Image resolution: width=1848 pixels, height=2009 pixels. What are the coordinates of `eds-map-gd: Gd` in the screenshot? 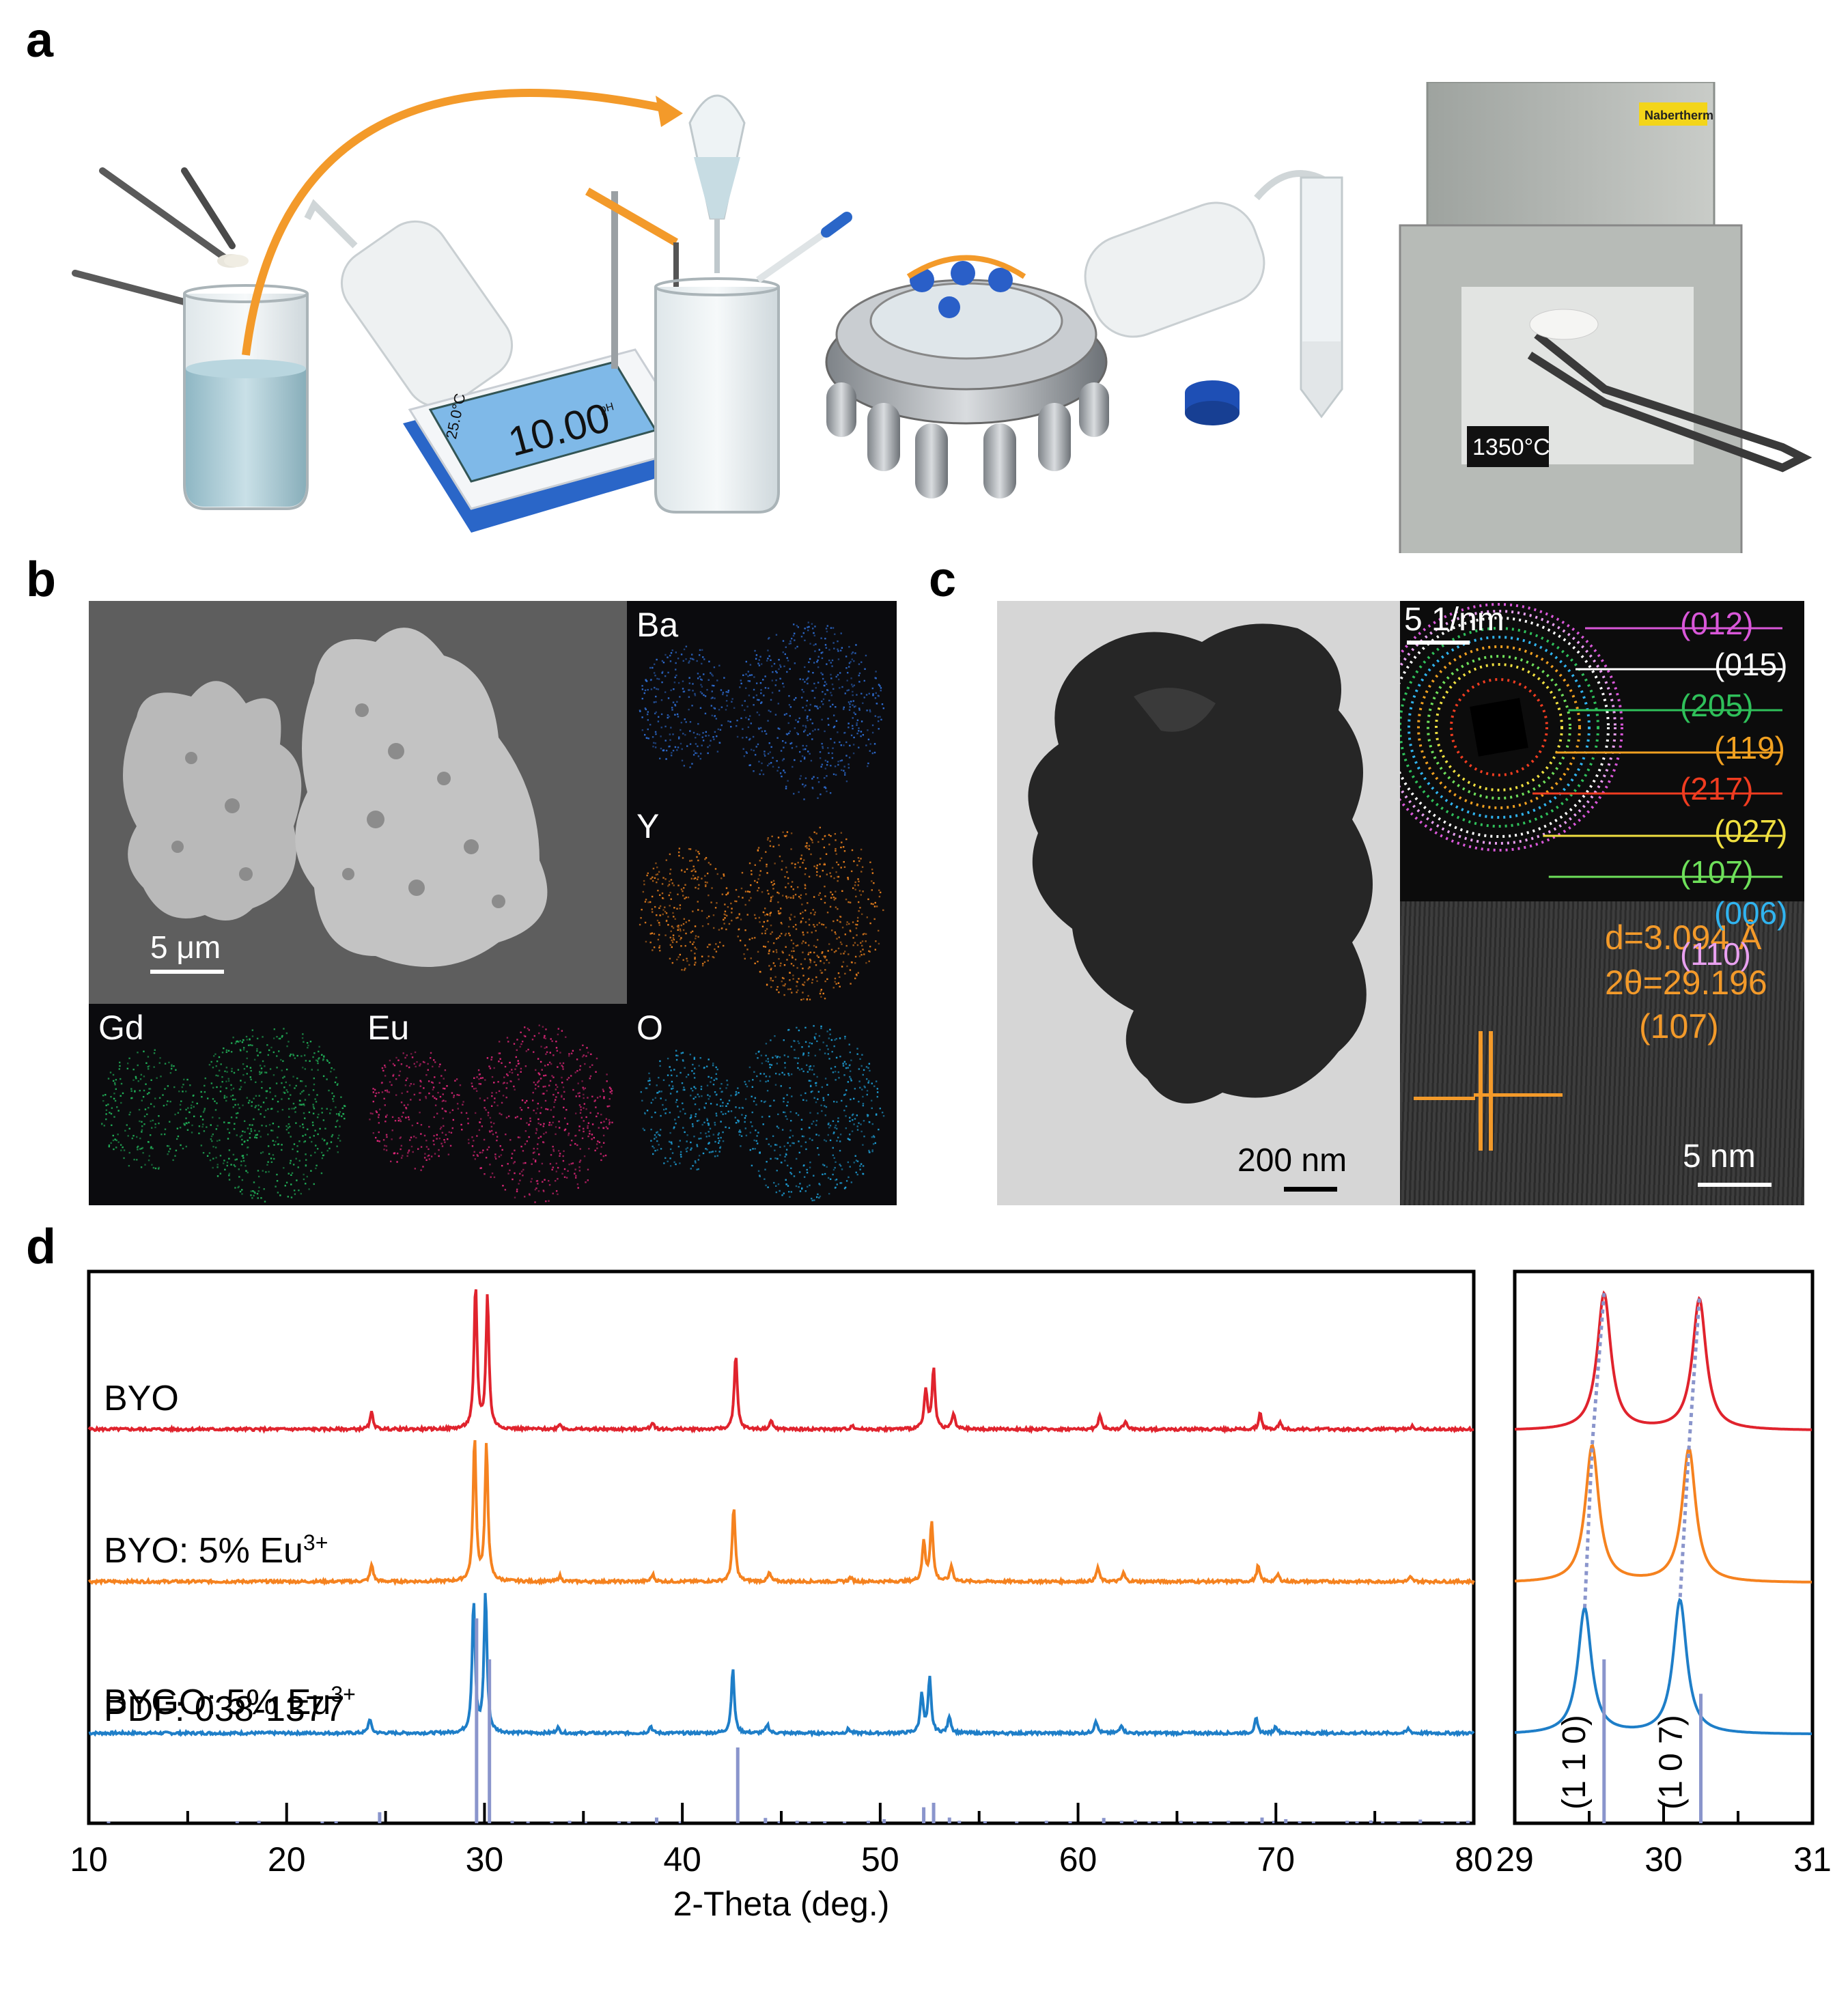 It's located at (223, 1104).